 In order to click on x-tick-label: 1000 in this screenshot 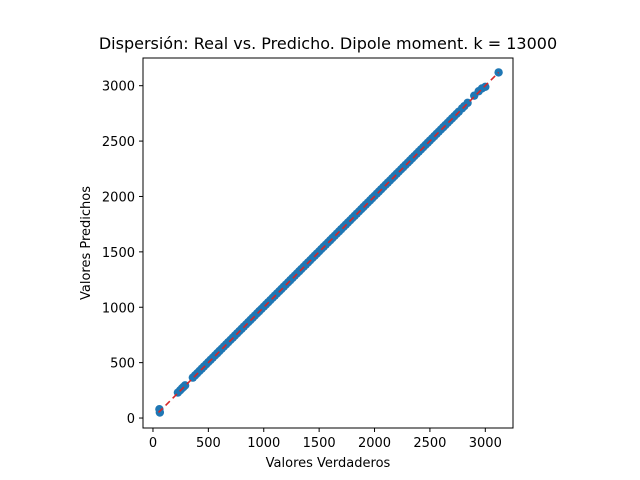, I will do `click(263, 443)`.